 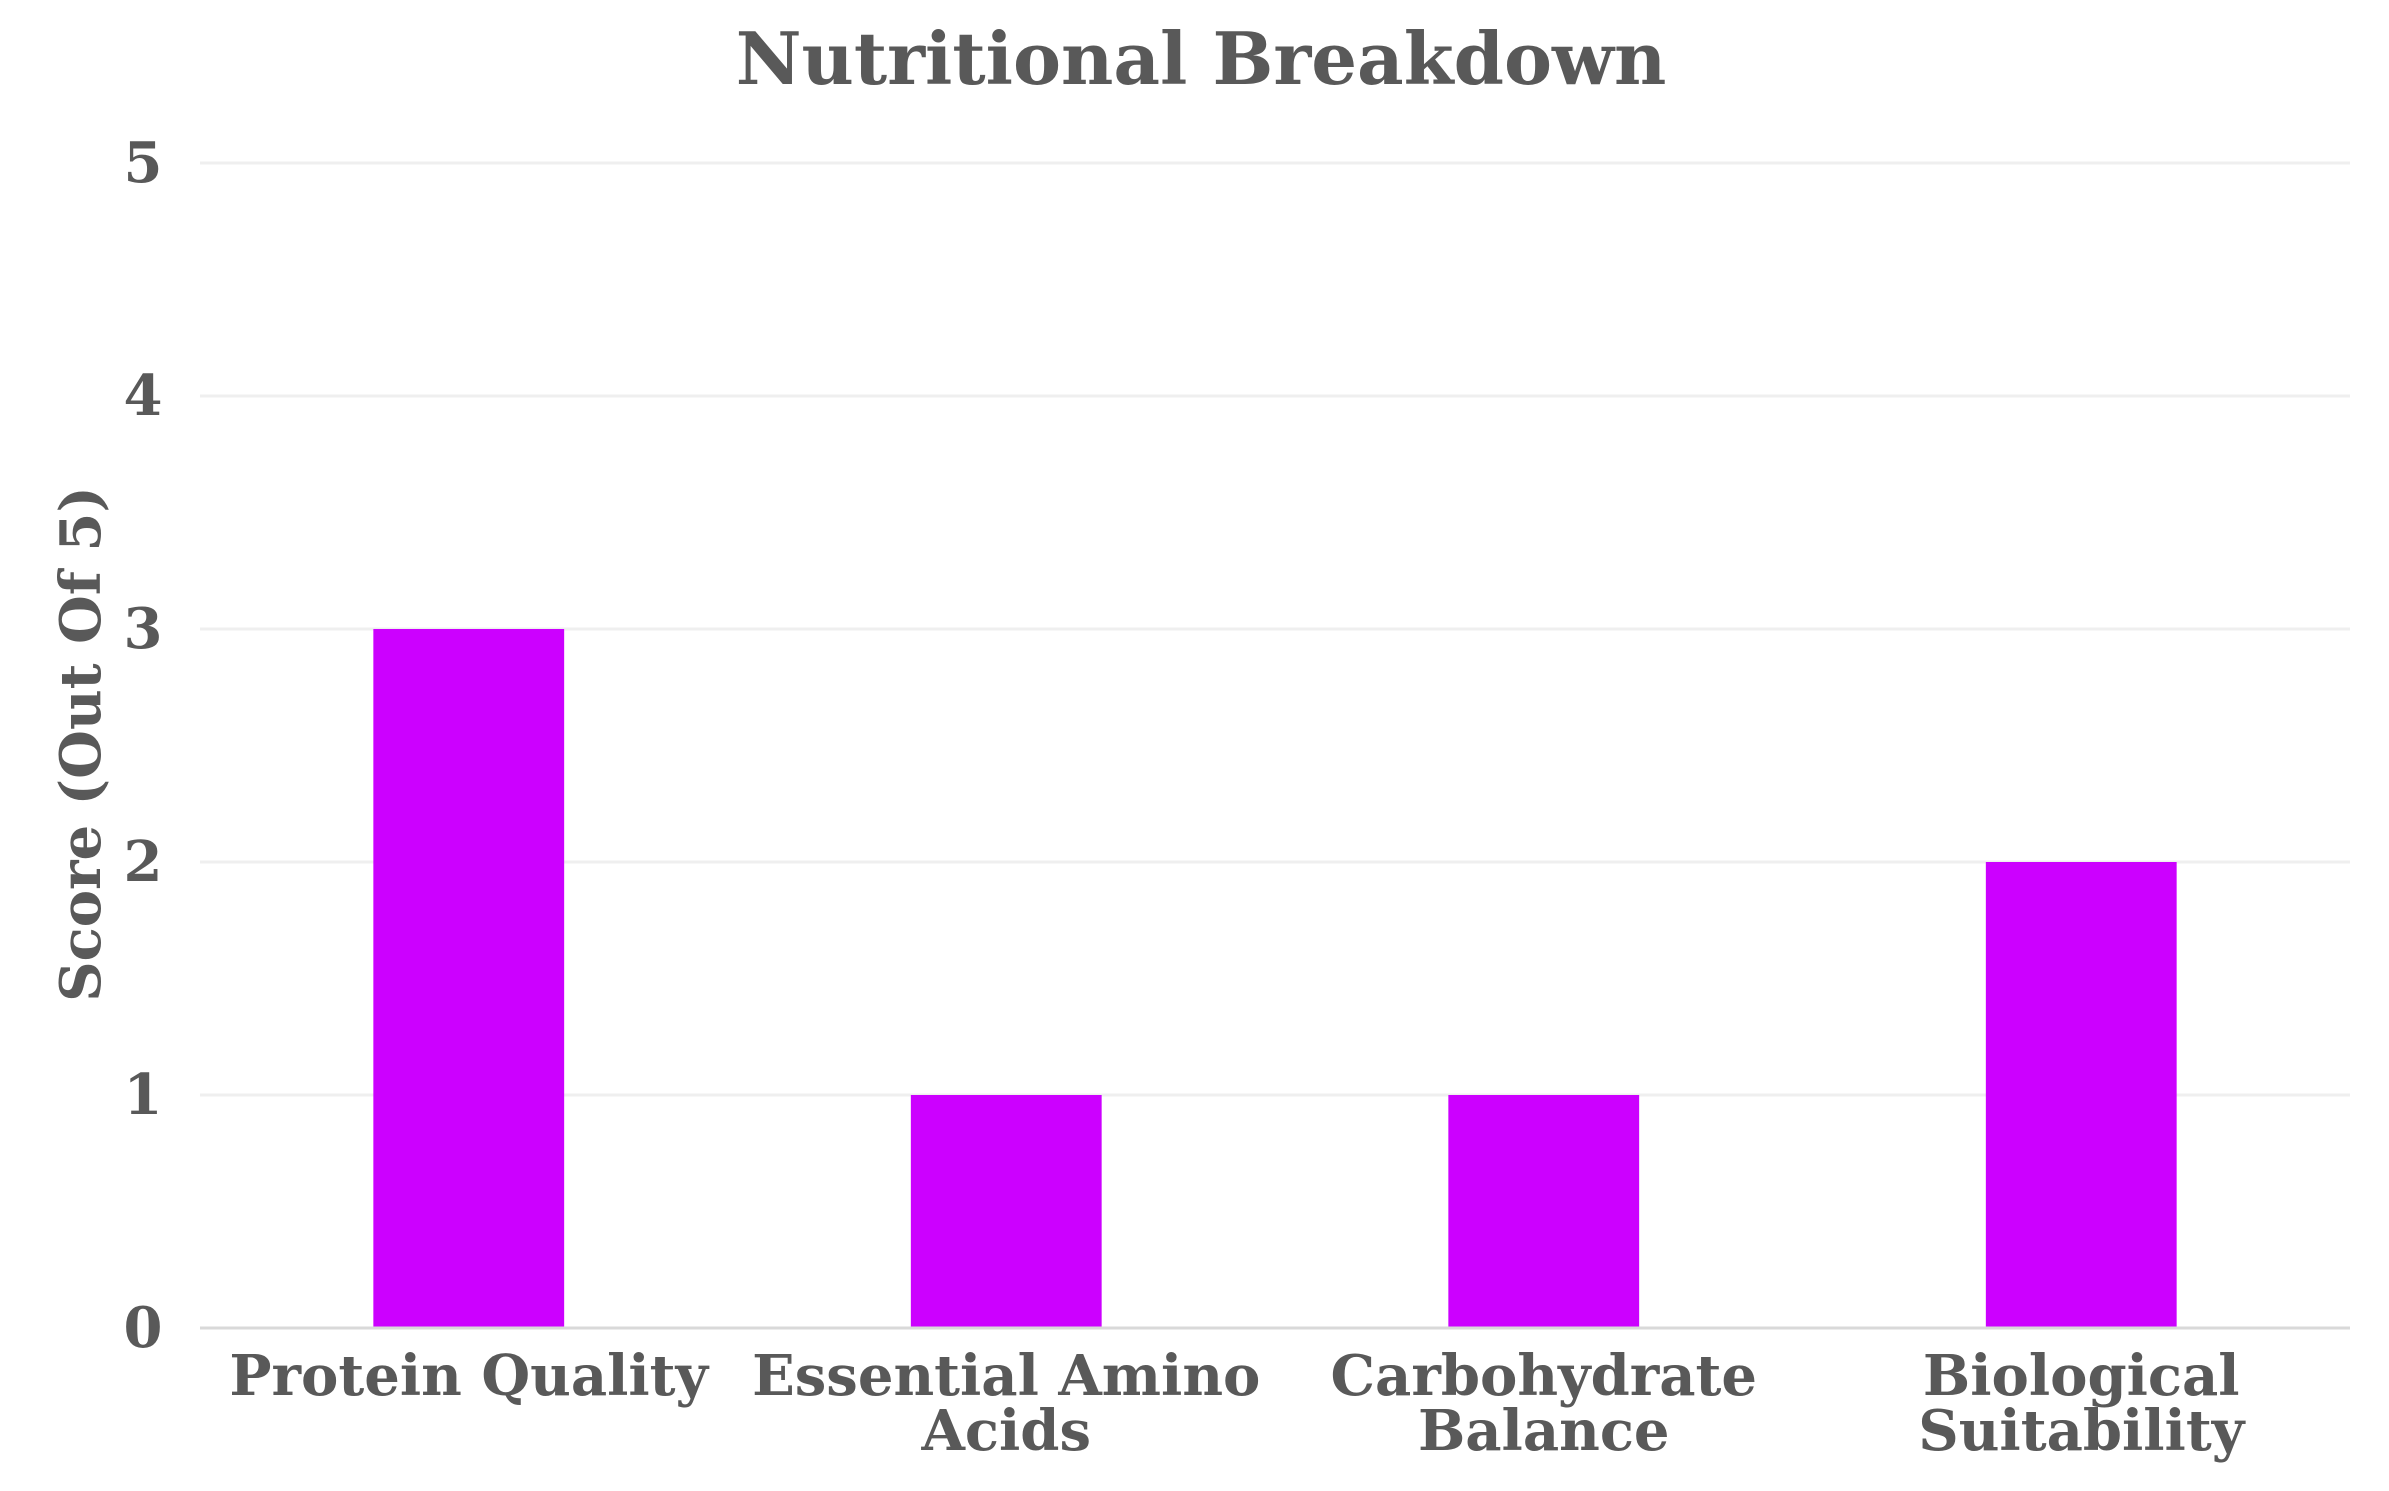 I want to click on x-tick-label-line: Acids, so click(x=1005, y=1431).